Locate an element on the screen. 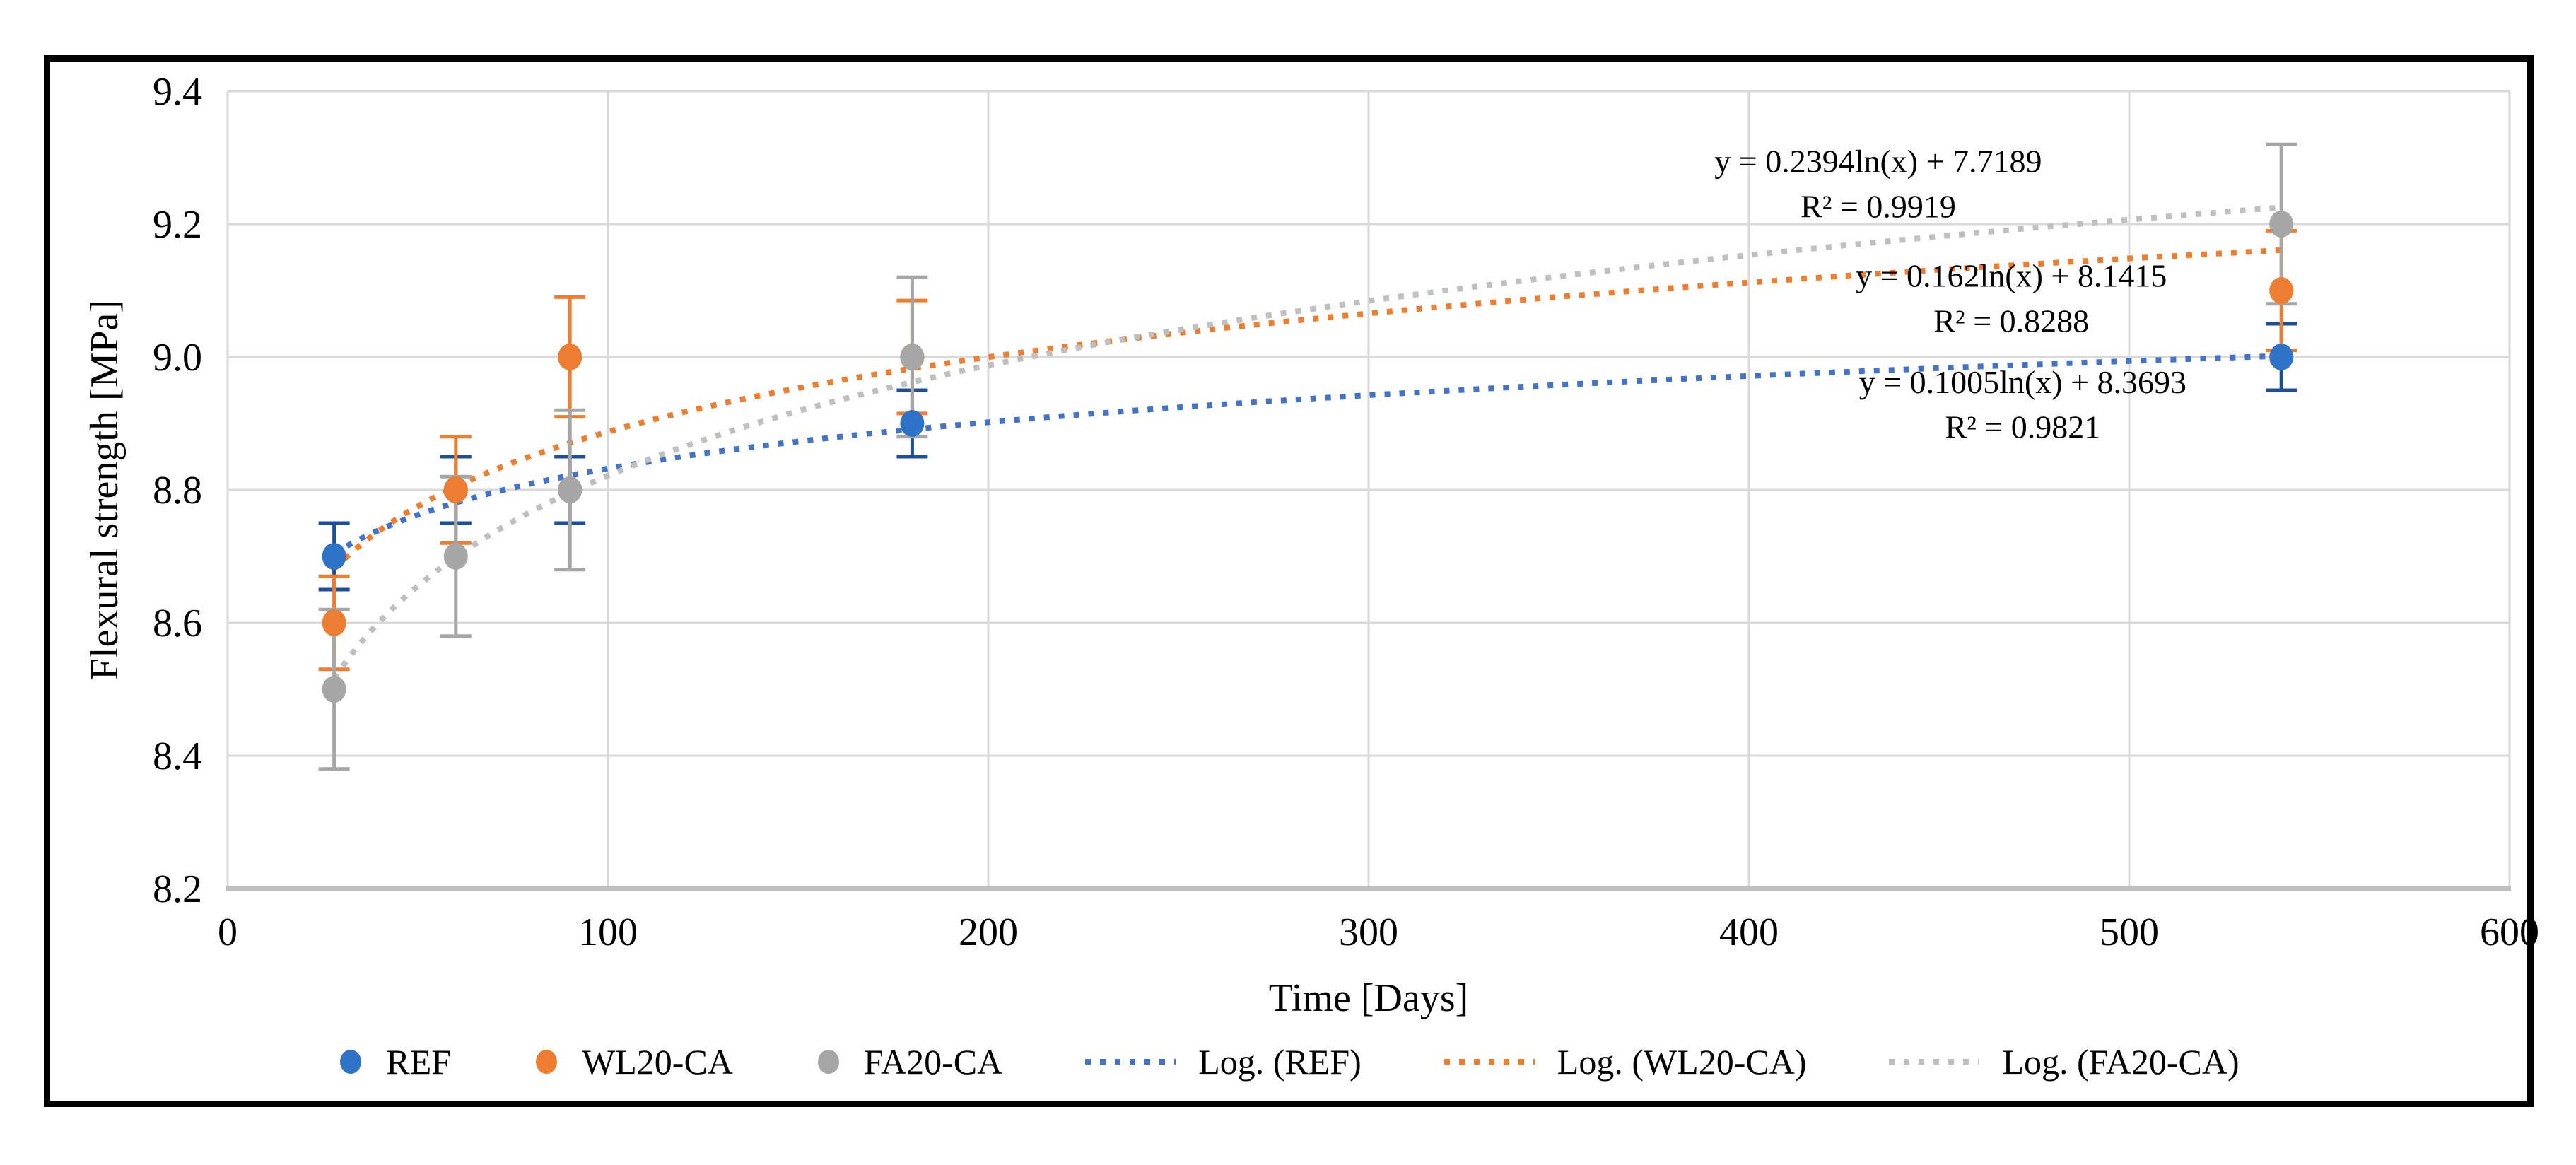 The width and height of the screenshot is (2576, 1165). x-axis-title: Time [Days] is located at coordinates (1368, 998).